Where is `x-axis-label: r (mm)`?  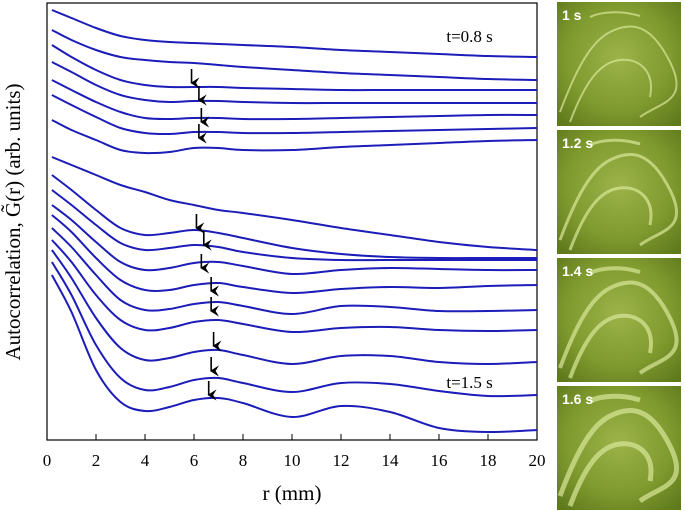 x-axis-label: r (mm) is located at coordinates (292, 493).